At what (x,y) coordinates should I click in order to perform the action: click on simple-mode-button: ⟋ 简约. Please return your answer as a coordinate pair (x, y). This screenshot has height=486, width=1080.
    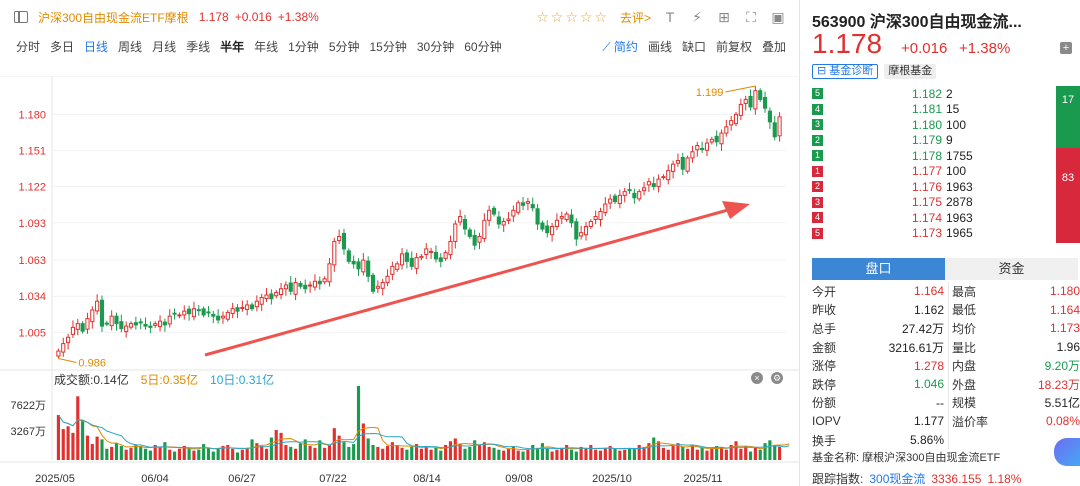
    Looking at the image, I should click on (620, 46).